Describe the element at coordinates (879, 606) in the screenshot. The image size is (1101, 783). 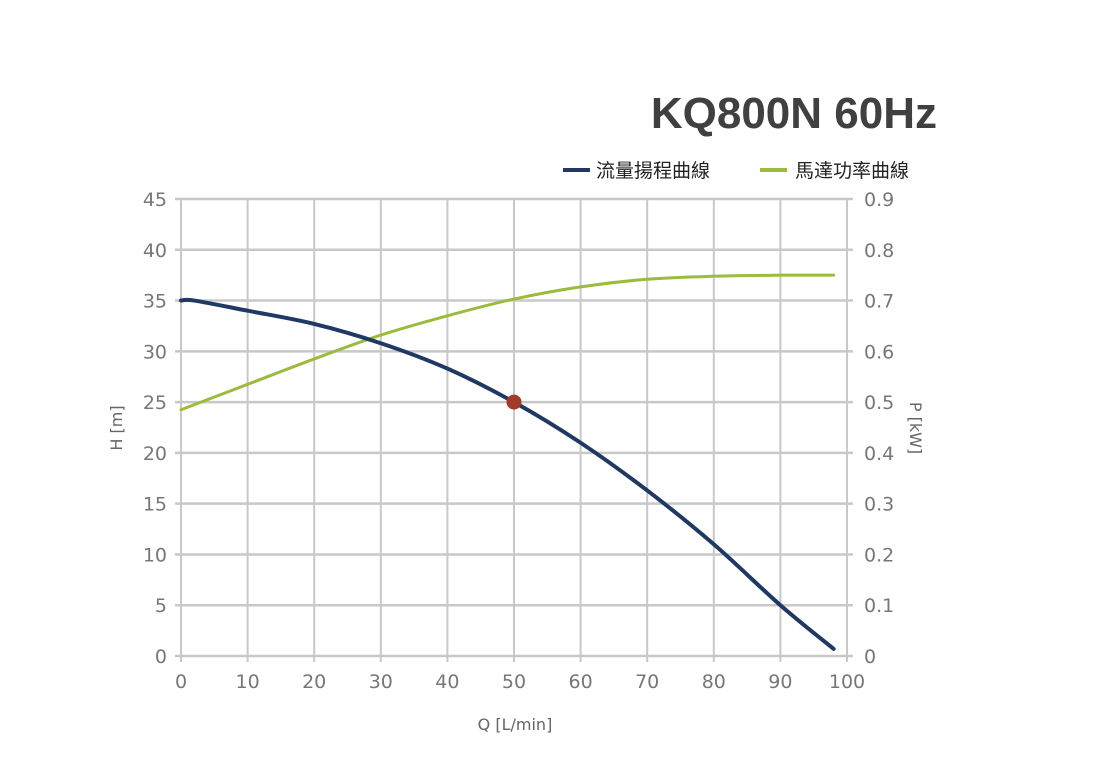
I see `y2-tick-label: 0.1` at that location.